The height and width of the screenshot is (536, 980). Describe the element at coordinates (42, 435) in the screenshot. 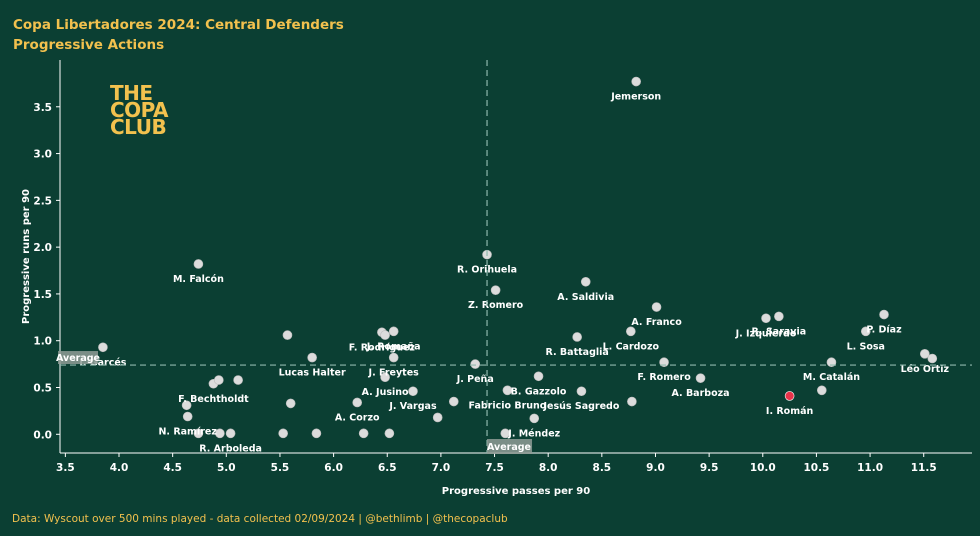

I see `y-tick-label: 0.0` at that location.